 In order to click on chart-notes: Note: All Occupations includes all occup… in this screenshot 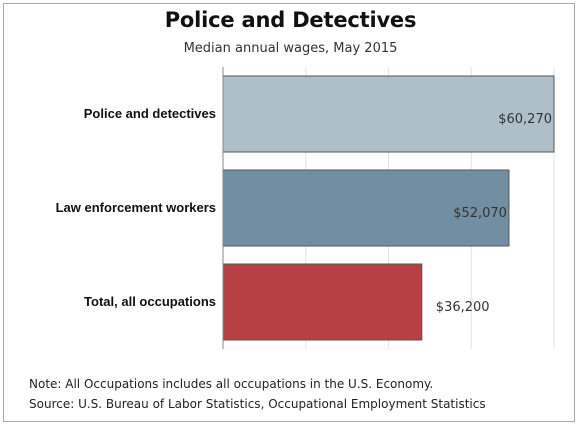, I will do `click(257, 394)`.